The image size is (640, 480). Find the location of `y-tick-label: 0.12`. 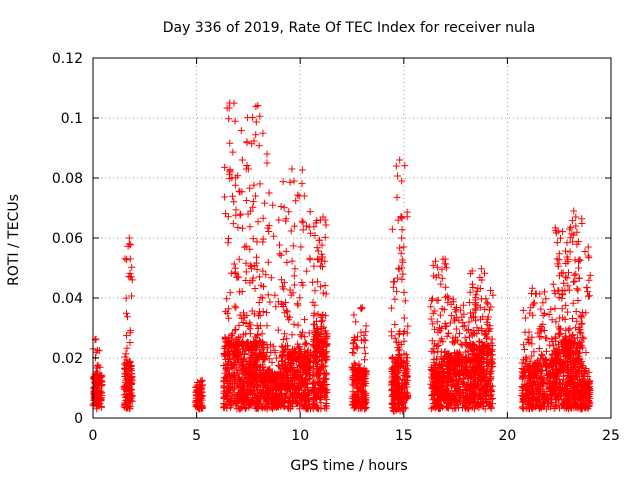

y-tick-label: 0.12 is located at coordinates (67, 59).